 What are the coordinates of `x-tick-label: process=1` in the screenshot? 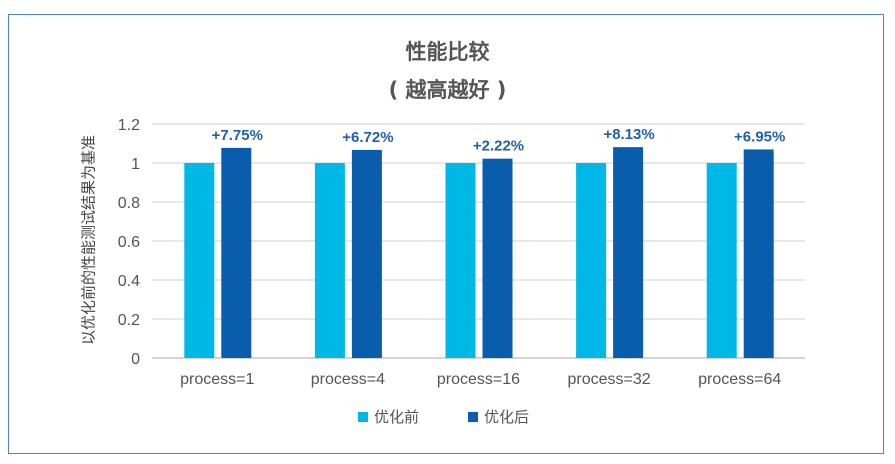 It's located at (217, 379).